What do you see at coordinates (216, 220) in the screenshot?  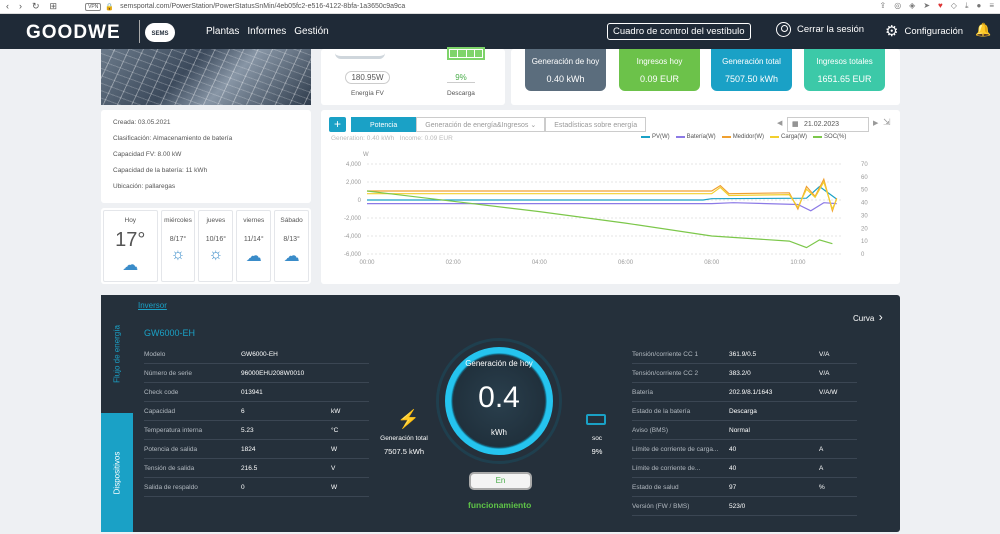 I see `weather-day-label: jueves` at bounding box center [216, 220].